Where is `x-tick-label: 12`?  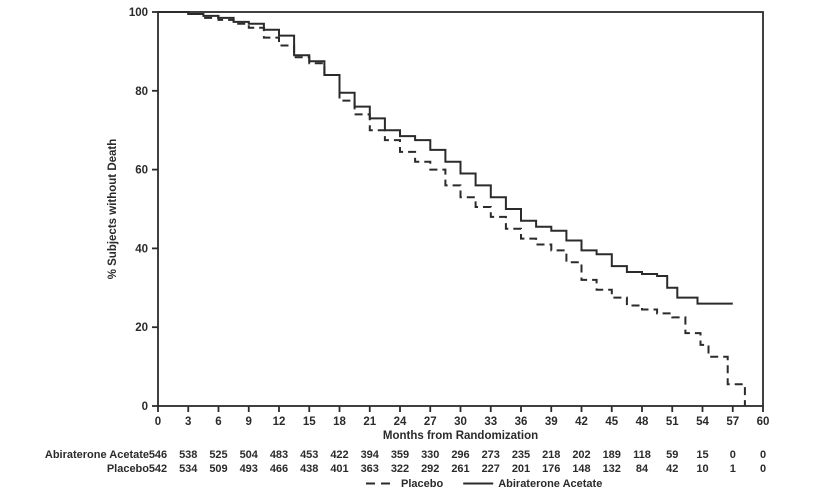 x-tick-label: 12 is located at coordinates (279, 422).